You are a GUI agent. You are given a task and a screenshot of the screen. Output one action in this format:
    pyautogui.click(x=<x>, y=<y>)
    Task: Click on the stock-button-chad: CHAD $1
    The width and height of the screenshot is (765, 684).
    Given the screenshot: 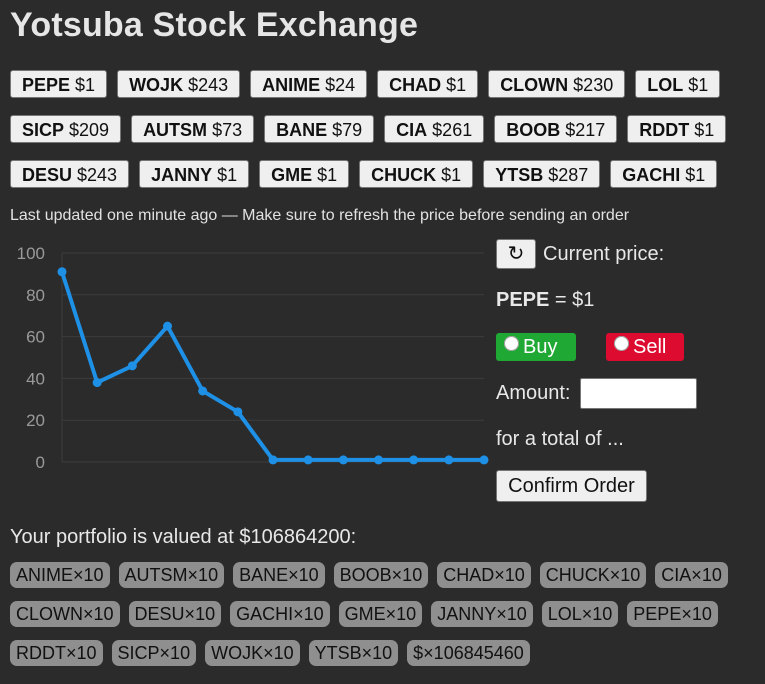 What is the action you would take?
    pyautogui.click(x=428, y=84)
    